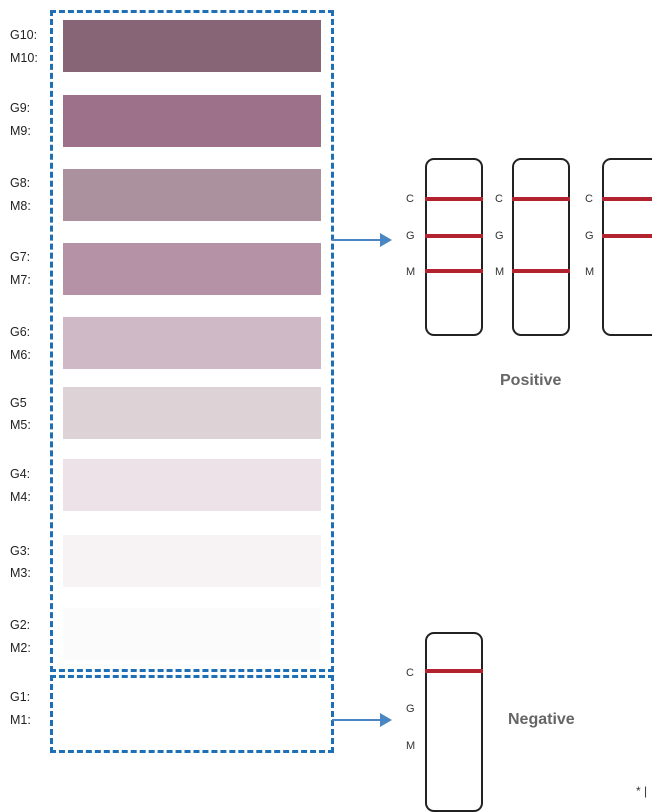 The height and width of the screenshot is (812, 652). Describe the element at coordinates (411, 272) in the screenshot. I see `strip1-letter-m: M` at that location.